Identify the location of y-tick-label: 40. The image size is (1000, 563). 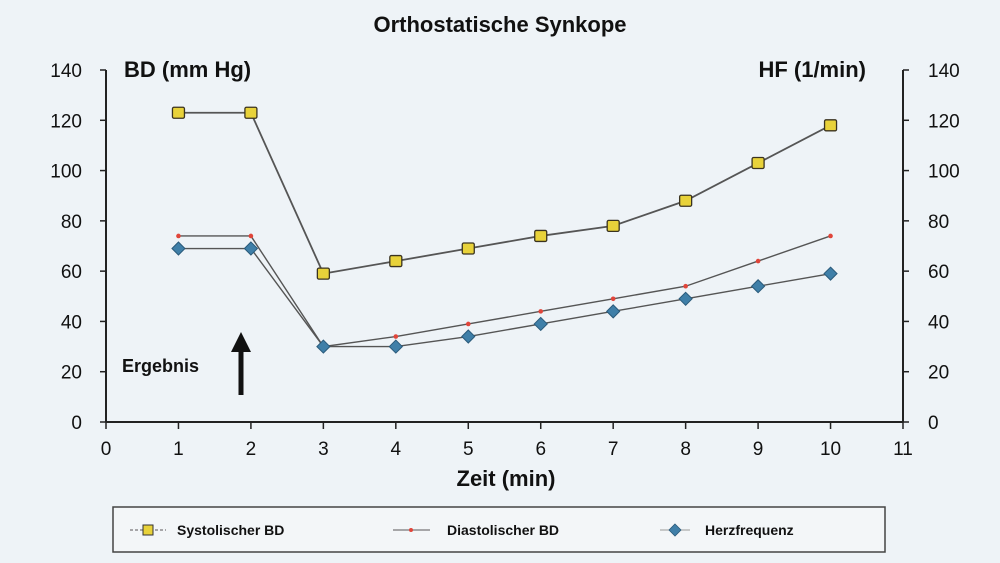
(71, 322).